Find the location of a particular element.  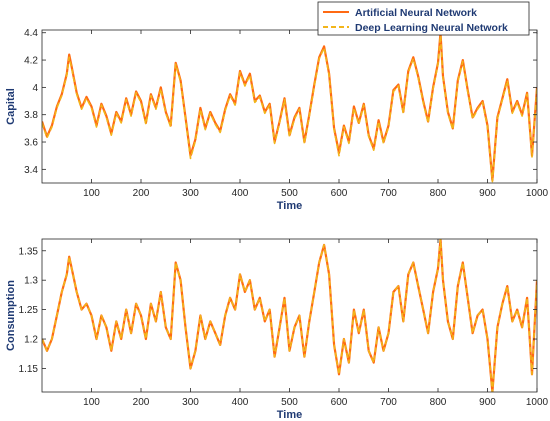

capital-x-tick-label: 900 is located at coordinates (487, 193).